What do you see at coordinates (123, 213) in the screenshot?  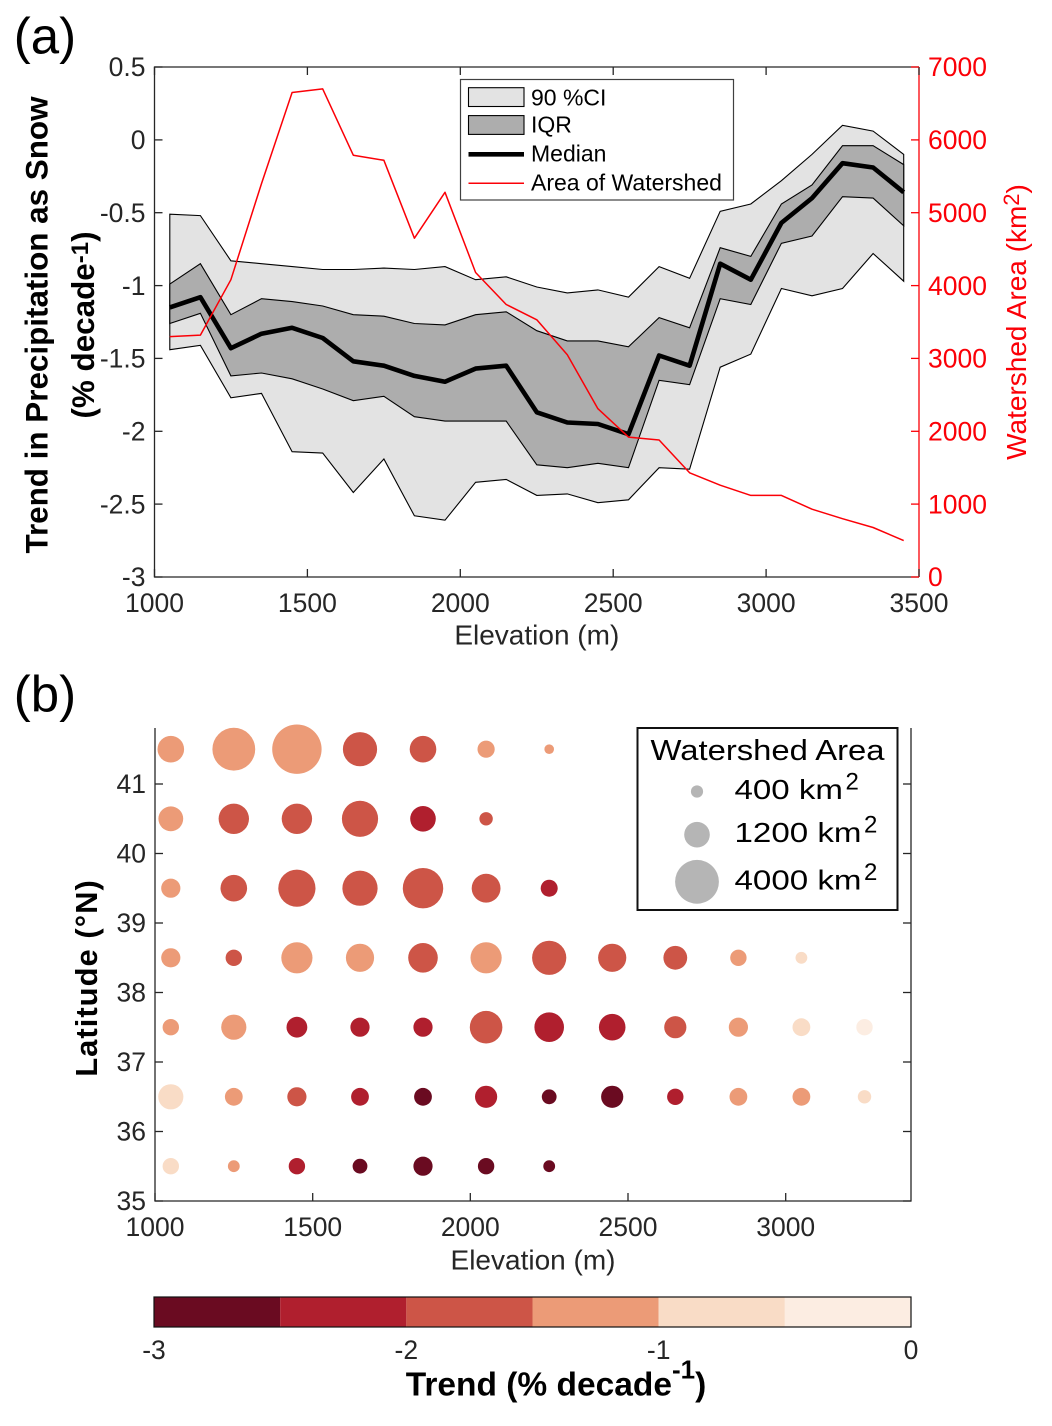 I see `svg-text: -0.5` at bounding box center [123, 213].